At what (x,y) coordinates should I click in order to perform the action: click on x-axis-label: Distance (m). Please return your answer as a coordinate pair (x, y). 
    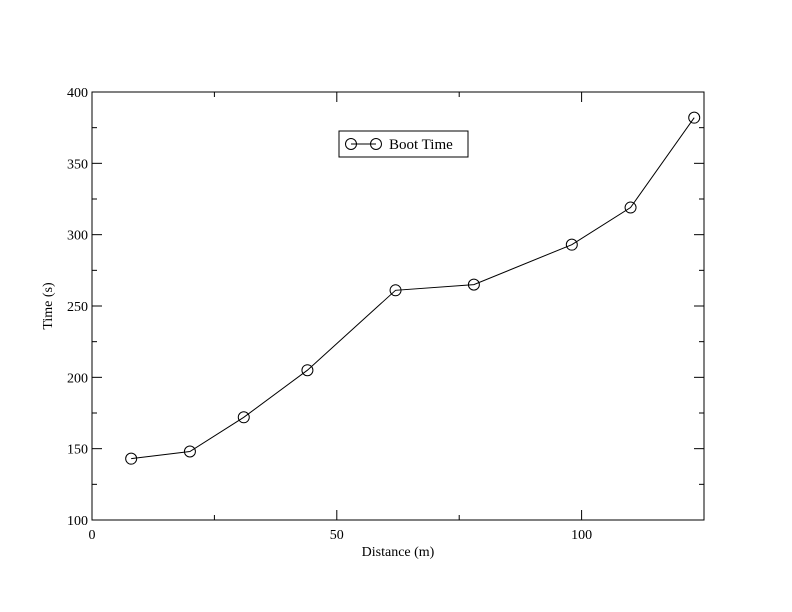
    Looking at the image, I should click on (398, 552).